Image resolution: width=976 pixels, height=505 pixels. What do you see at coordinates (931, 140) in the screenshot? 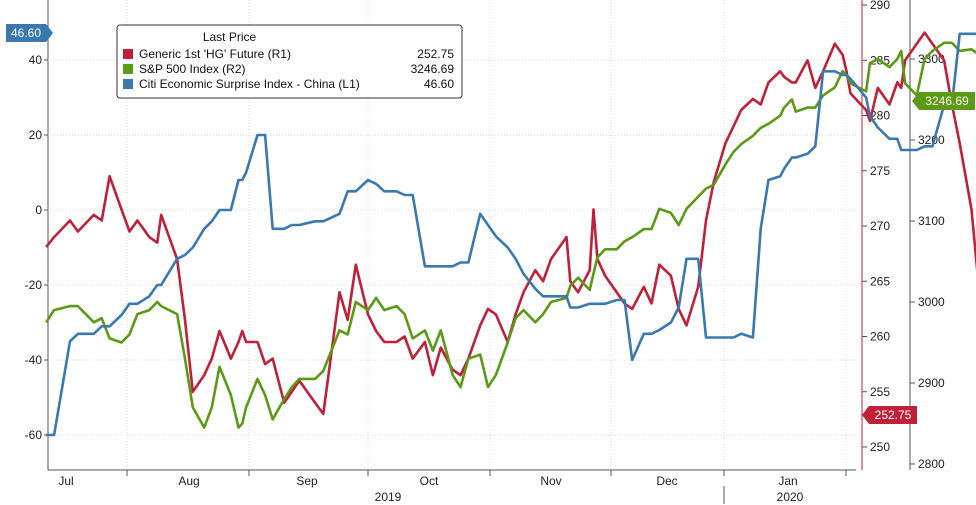
I see `r2-tick-label: 3200` at bounding box center [931, 140].